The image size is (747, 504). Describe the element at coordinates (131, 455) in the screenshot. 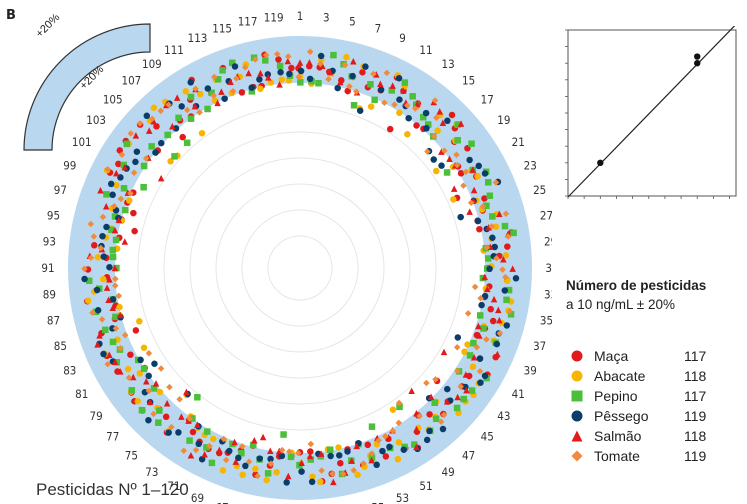

I see `pesticide-tick-label: 75` at that location.